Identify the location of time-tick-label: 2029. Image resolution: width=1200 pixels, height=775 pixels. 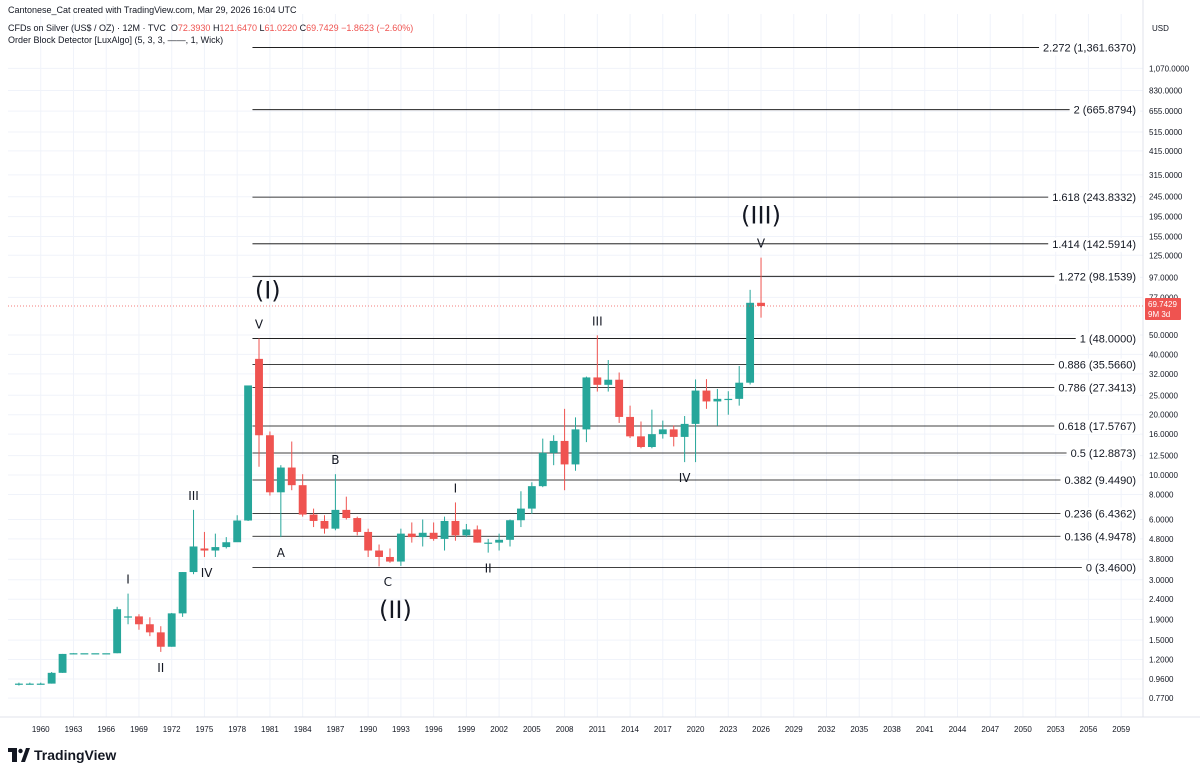
(794, 729).